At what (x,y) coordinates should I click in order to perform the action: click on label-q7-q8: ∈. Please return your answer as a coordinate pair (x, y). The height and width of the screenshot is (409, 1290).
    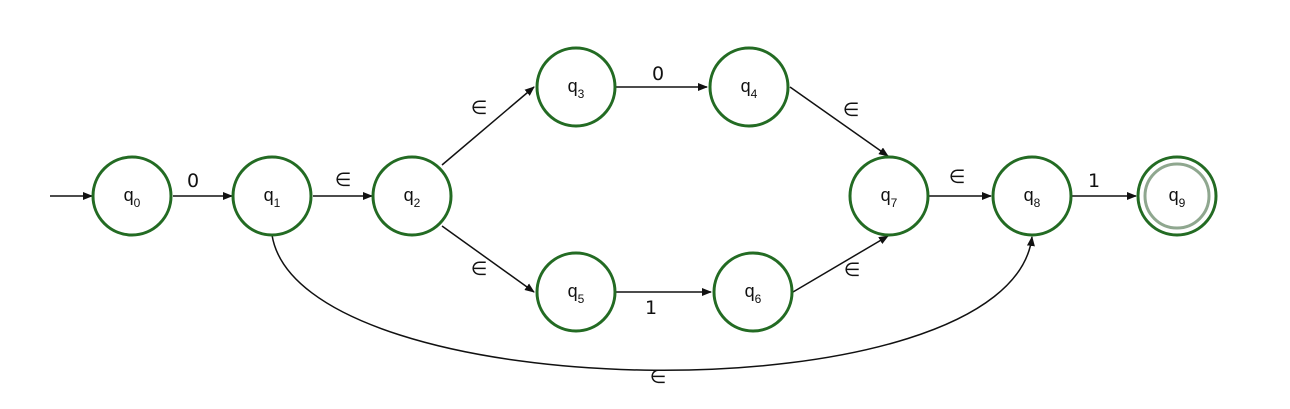
    Looking at the image, I should click on (957, 177).